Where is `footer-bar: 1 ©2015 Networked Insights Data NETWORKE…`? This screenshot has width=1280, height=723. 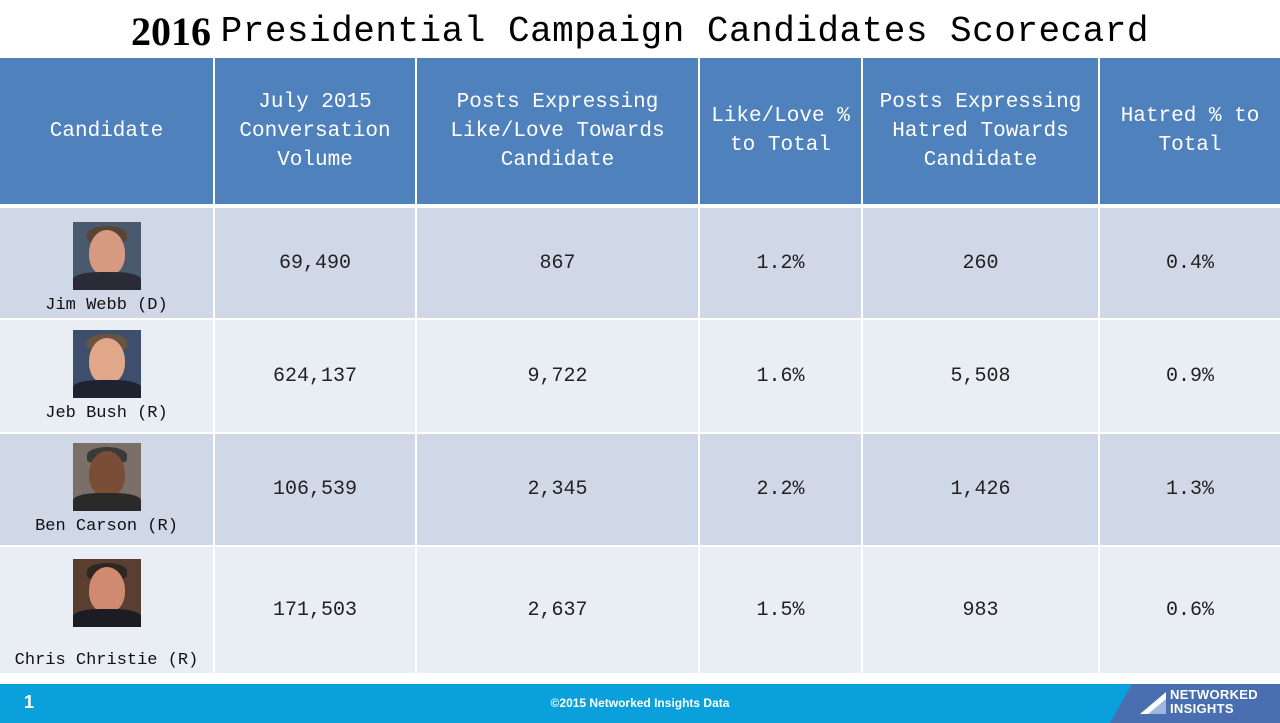
footer-bar: 1 ©2015 Networked Insights Data NETWORKE… is located at coordinates (640, 703).